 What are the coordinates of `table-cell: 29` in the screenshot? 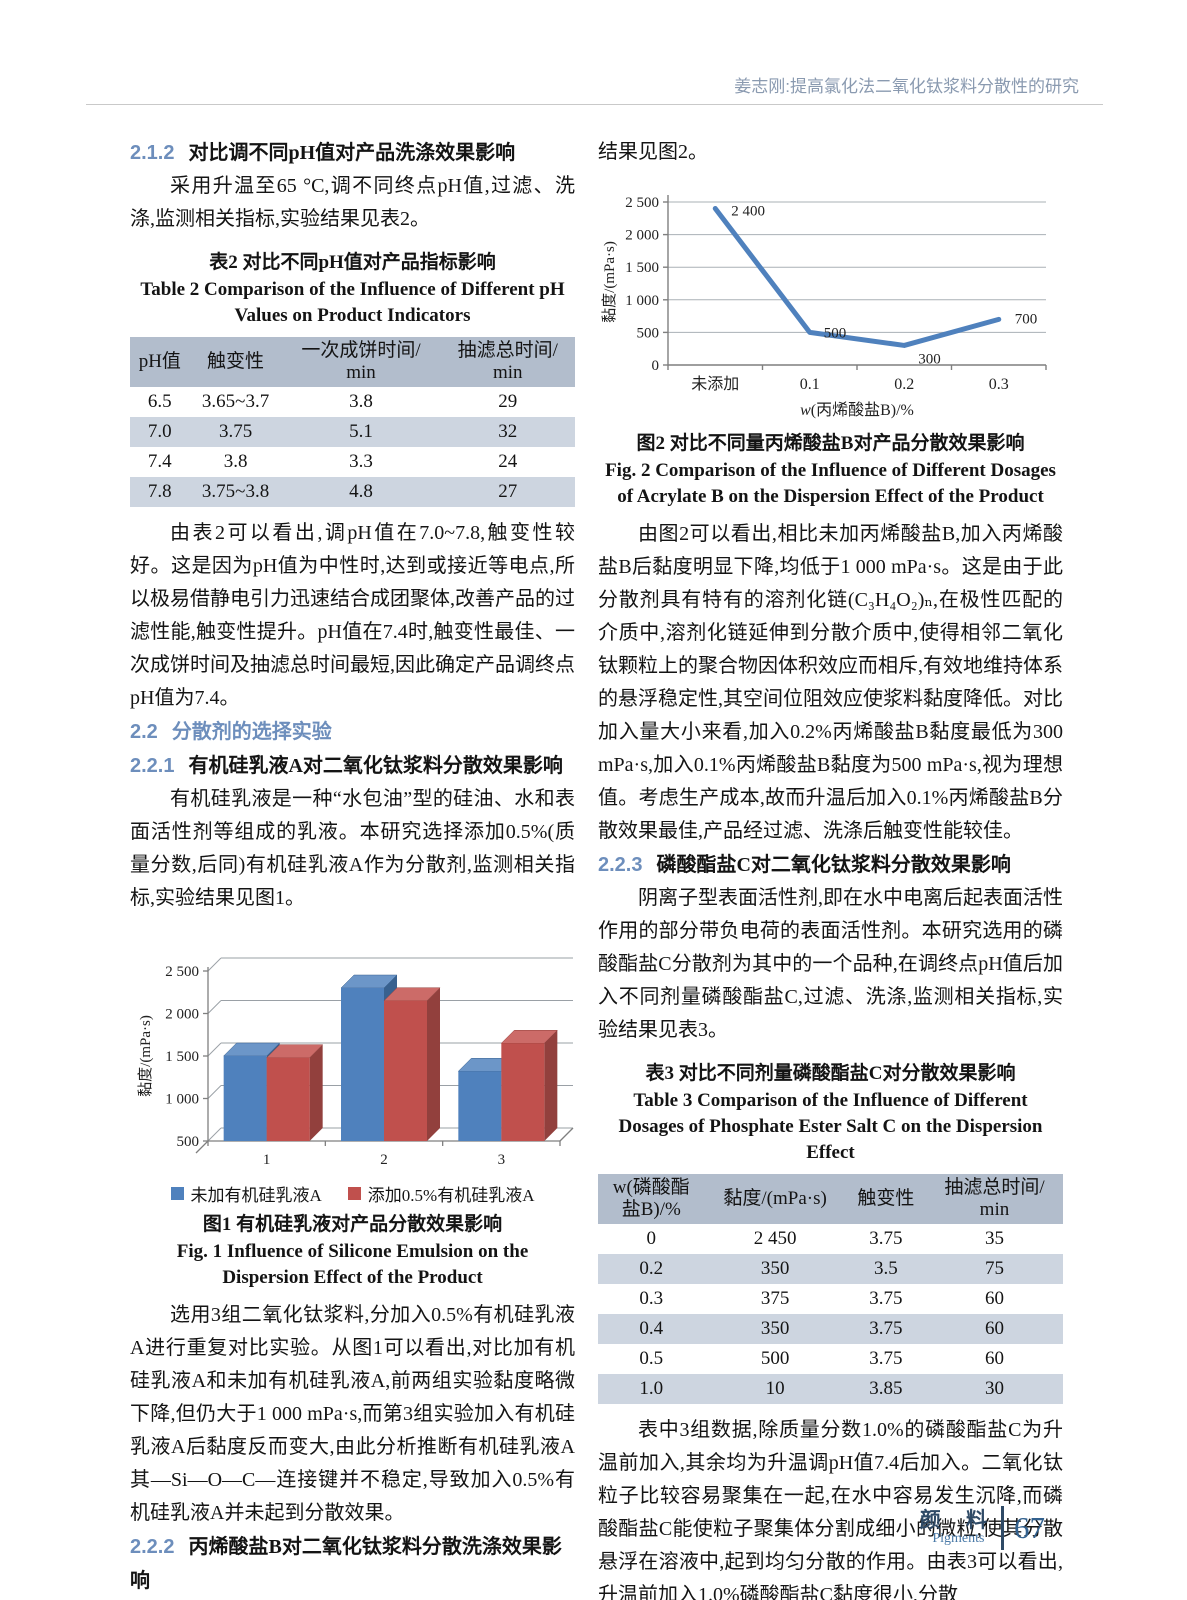 It's located at (508, 401).